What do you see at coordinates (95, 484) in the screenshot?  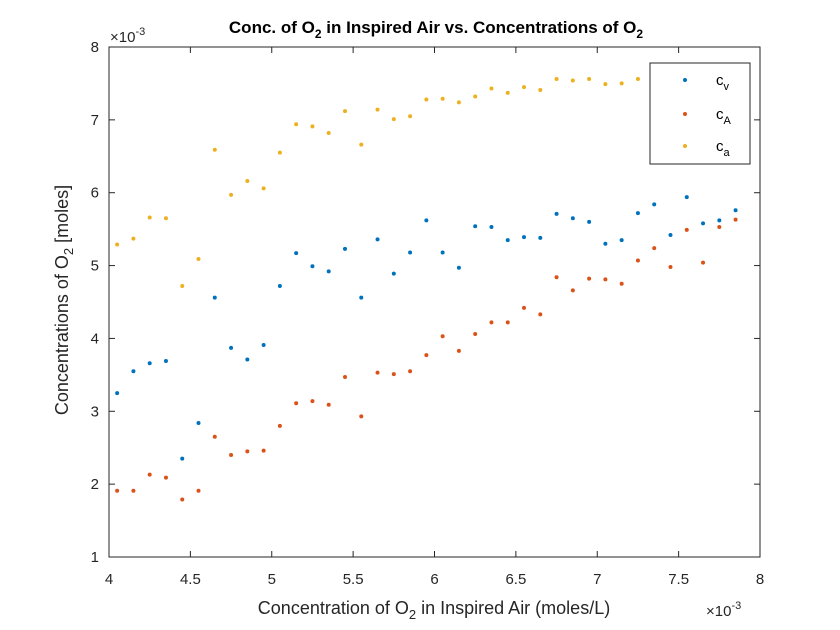 I see `y-tick-label: 2` at bounding box center [95, 484].